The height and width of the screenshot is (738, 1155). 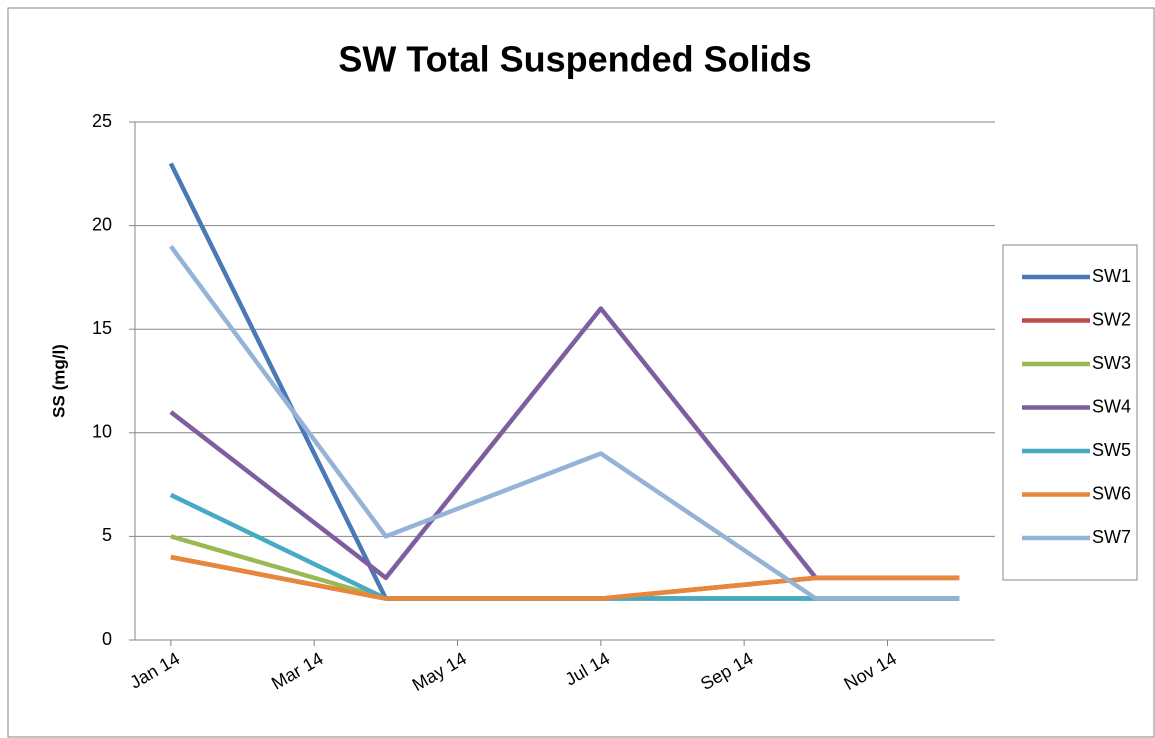 I want to click on legend, so click(x=1070, y=412).